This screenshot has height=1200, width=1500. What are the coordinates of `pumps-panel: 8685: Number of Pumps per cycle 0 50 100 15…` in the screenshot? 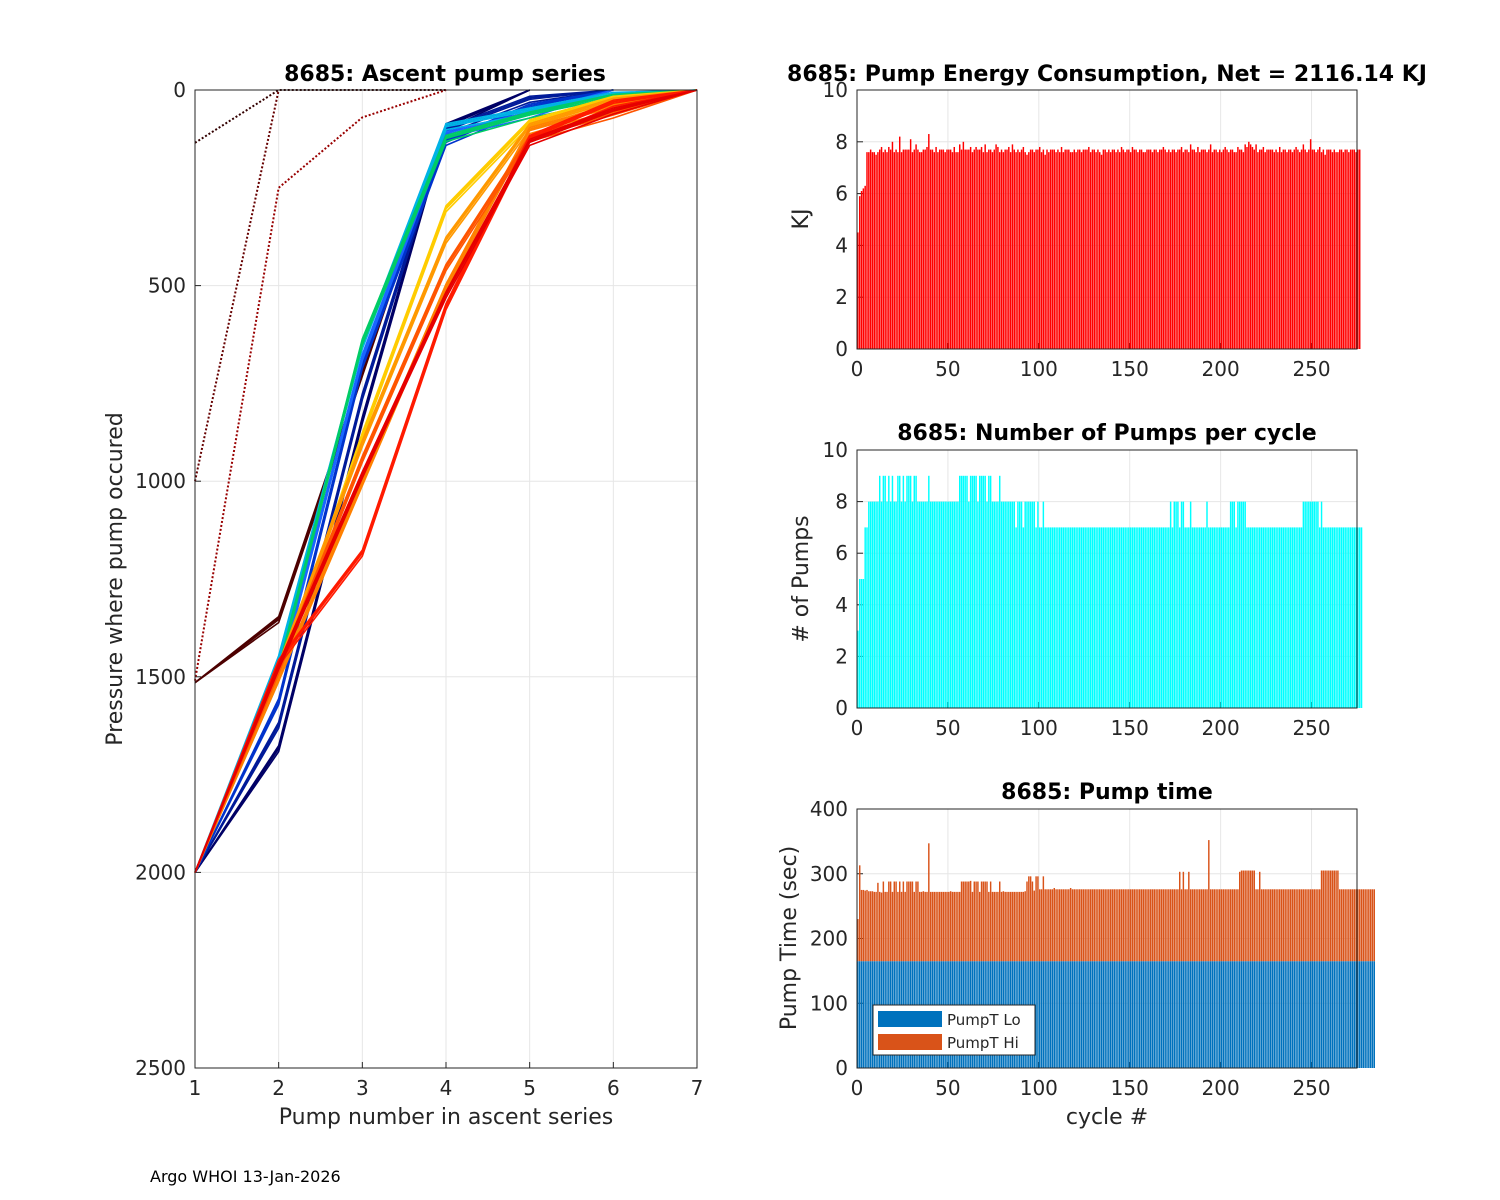 It's located at (1076, 580).